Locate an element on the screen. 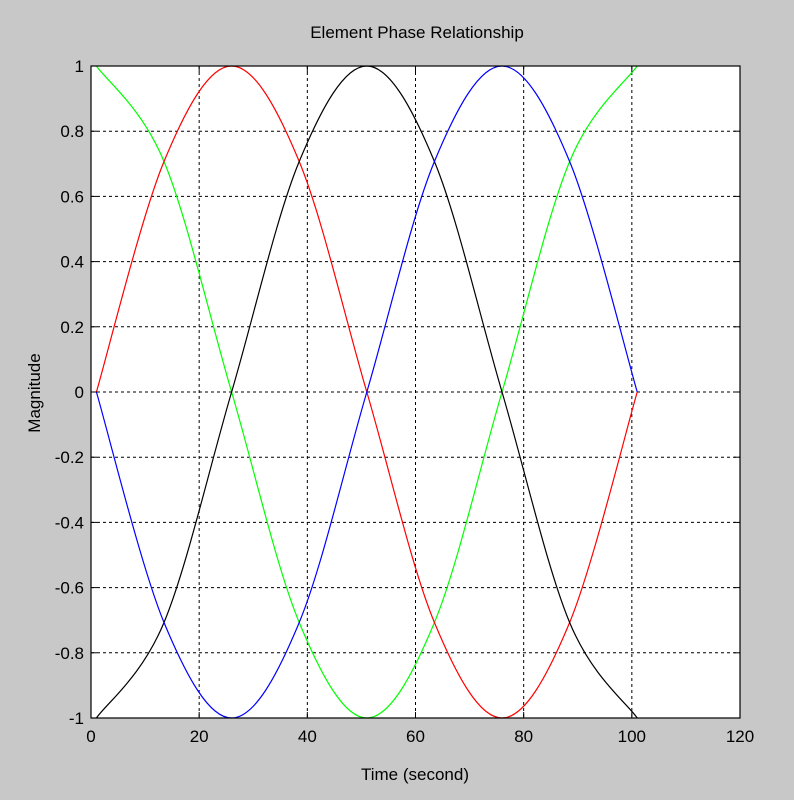  x-tick-label: 20 is located at coordinates (199, 736).